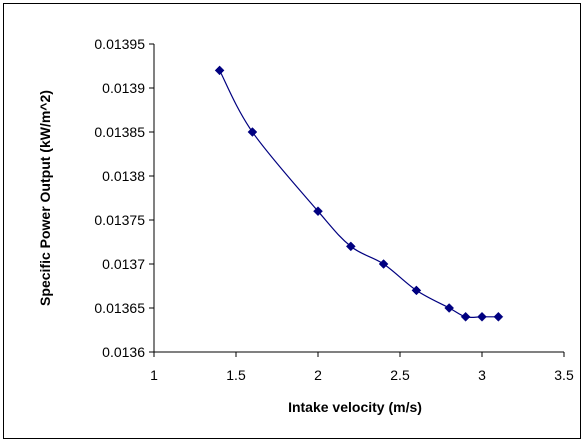  Describe the element at coordinates (123, 88) in the screenshot. I see `y-tick-label: 0.0139` at that location.